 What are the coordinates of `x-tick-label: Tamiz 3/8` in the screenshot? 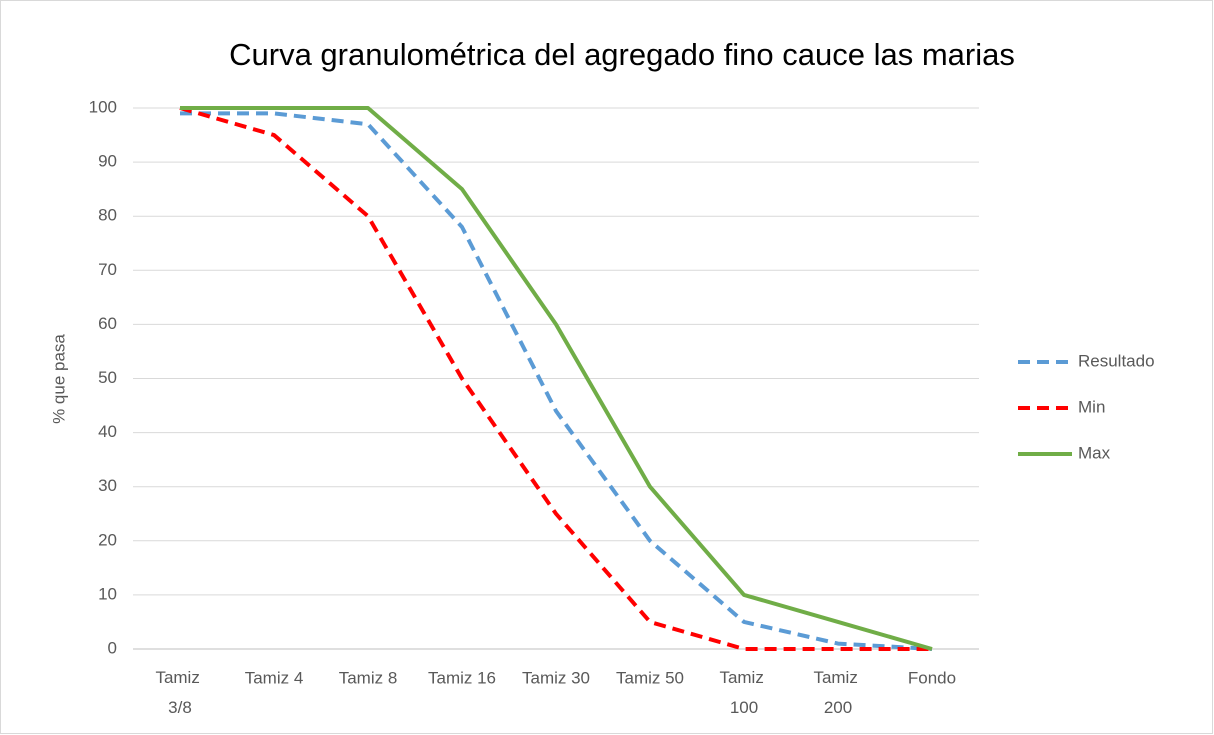 It's located at (179, 692).